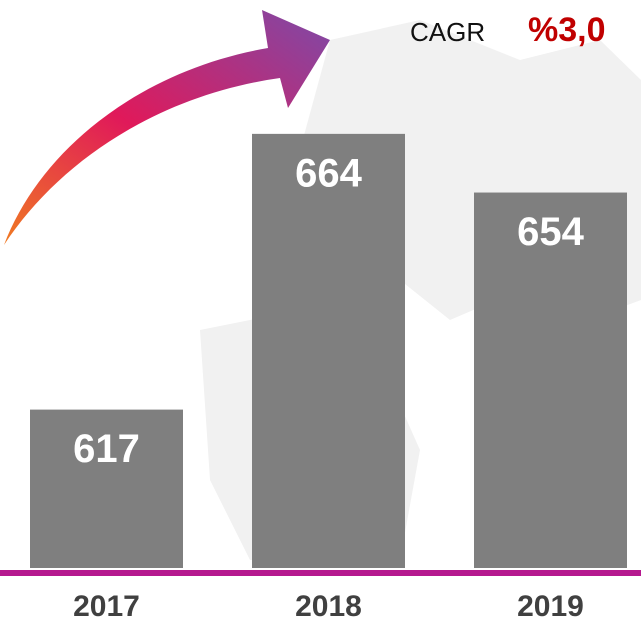 The width and height of the screenshot is (641, 626). Describe the element at coordinates (567, 30) in the screenshot. I see `cagr-value: %3,0` at that location.